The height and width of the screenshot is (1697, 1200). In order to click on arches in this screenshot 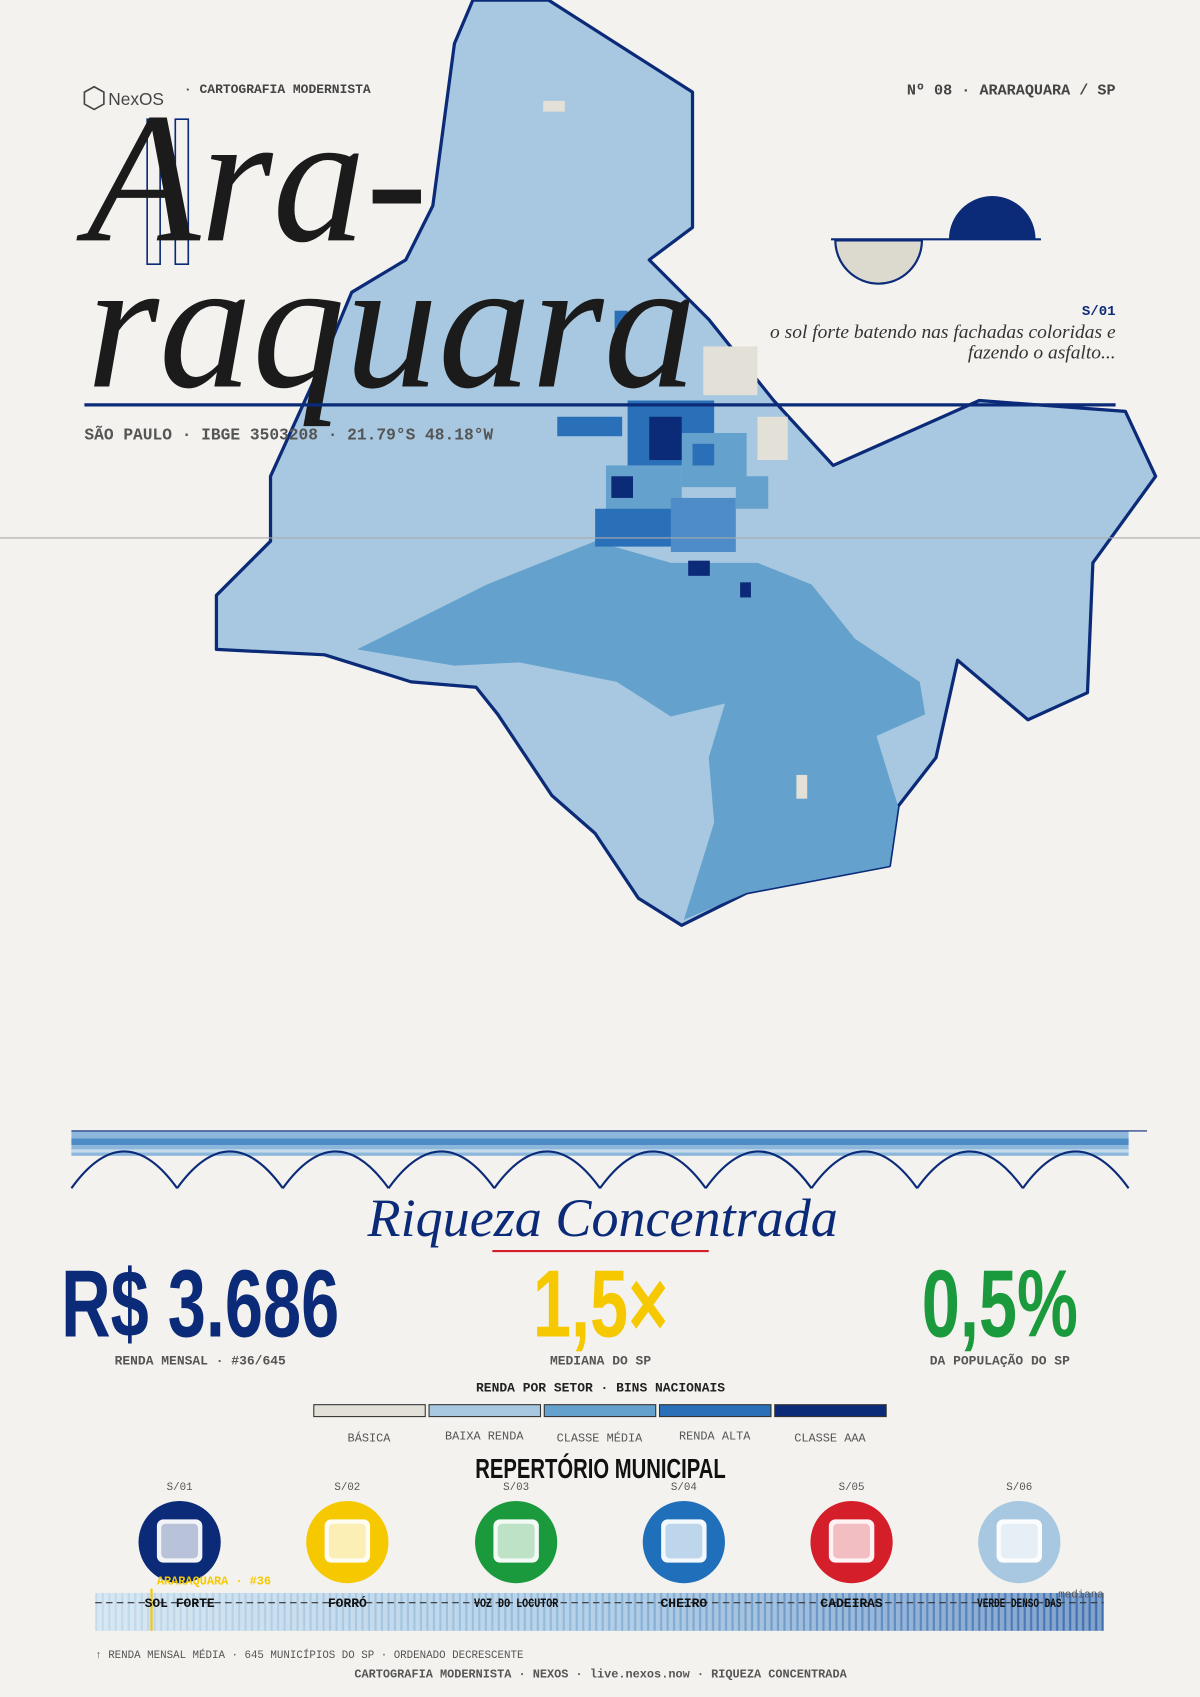, I will do `click(600, 1169)`.